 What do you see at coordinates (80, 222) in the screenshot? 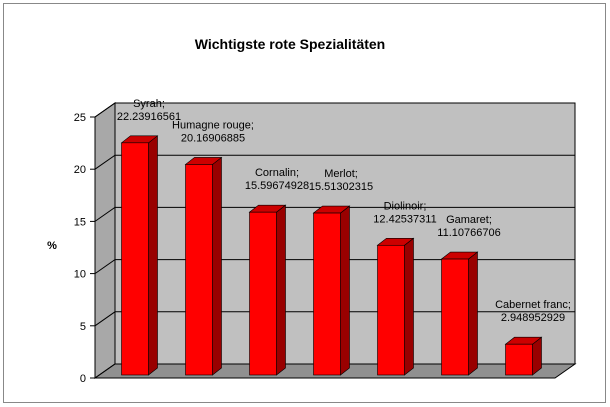
I see `y-tick-label: 15` at bounding box center [80, 222].